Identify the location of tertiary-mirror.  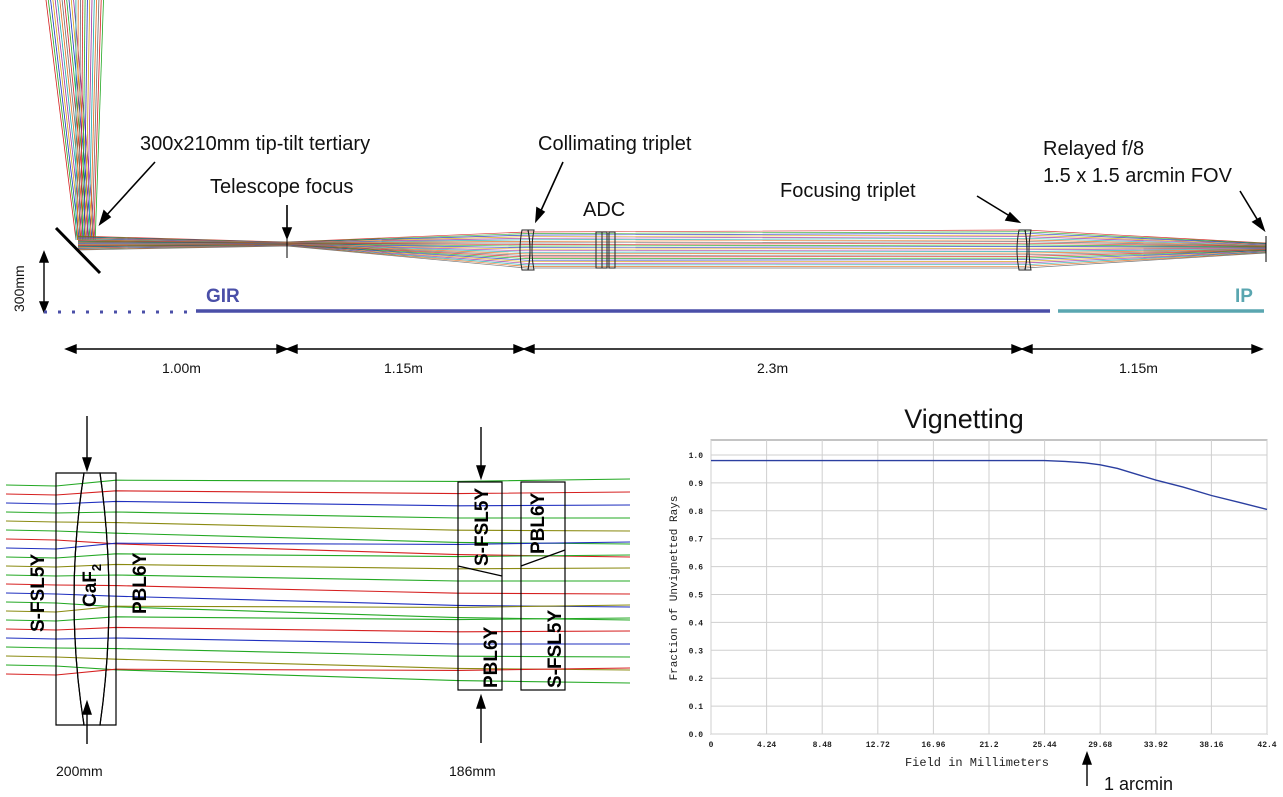
(78, 250).